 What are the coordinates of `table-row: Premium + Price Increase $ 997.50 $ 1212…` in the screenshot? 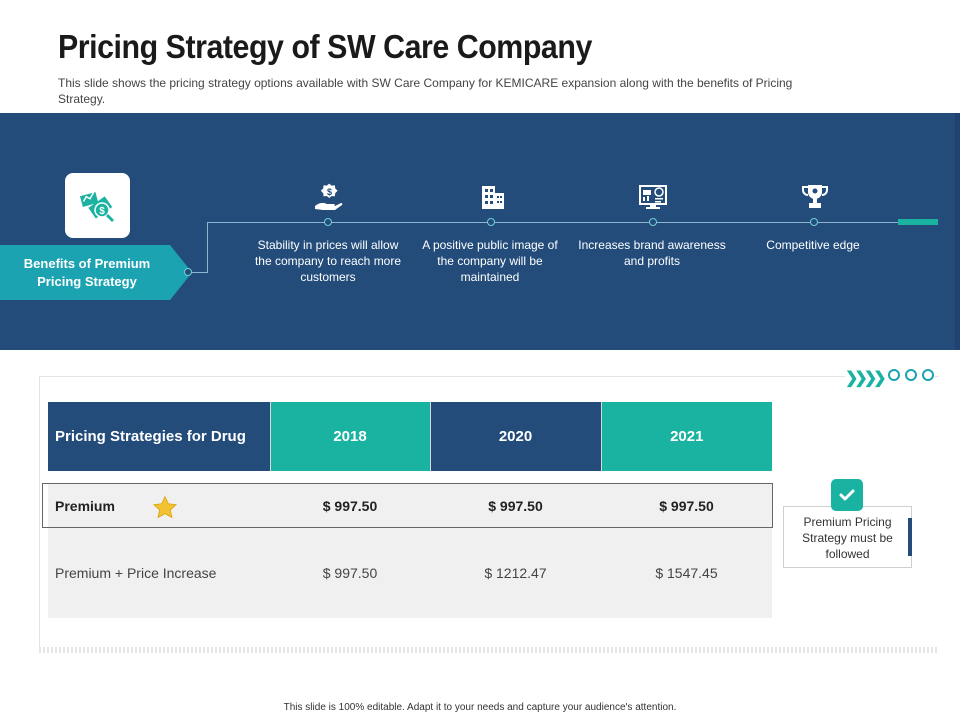 It's located at (410, 573).